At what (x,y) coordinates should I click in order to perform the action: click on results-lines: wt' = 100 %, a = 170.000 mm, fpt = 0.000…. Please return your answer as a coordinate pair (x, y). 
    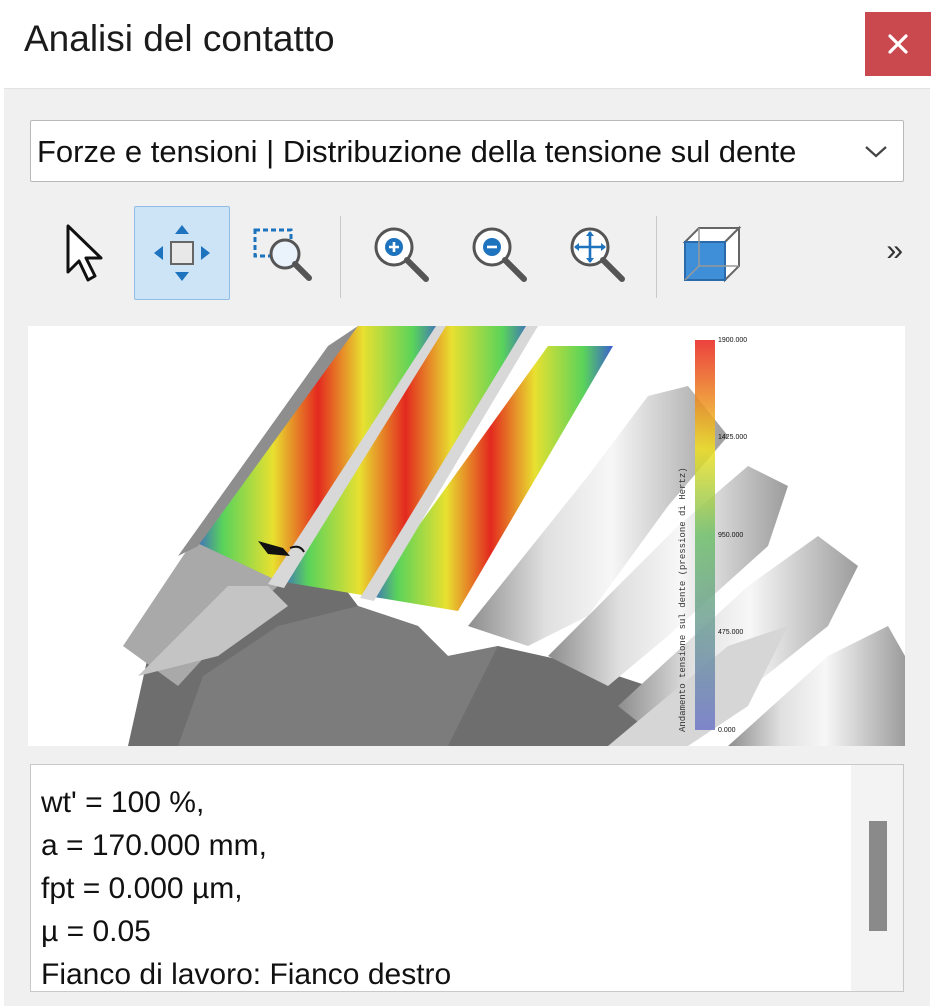
    Looking at the image, I should click on (246, 888).